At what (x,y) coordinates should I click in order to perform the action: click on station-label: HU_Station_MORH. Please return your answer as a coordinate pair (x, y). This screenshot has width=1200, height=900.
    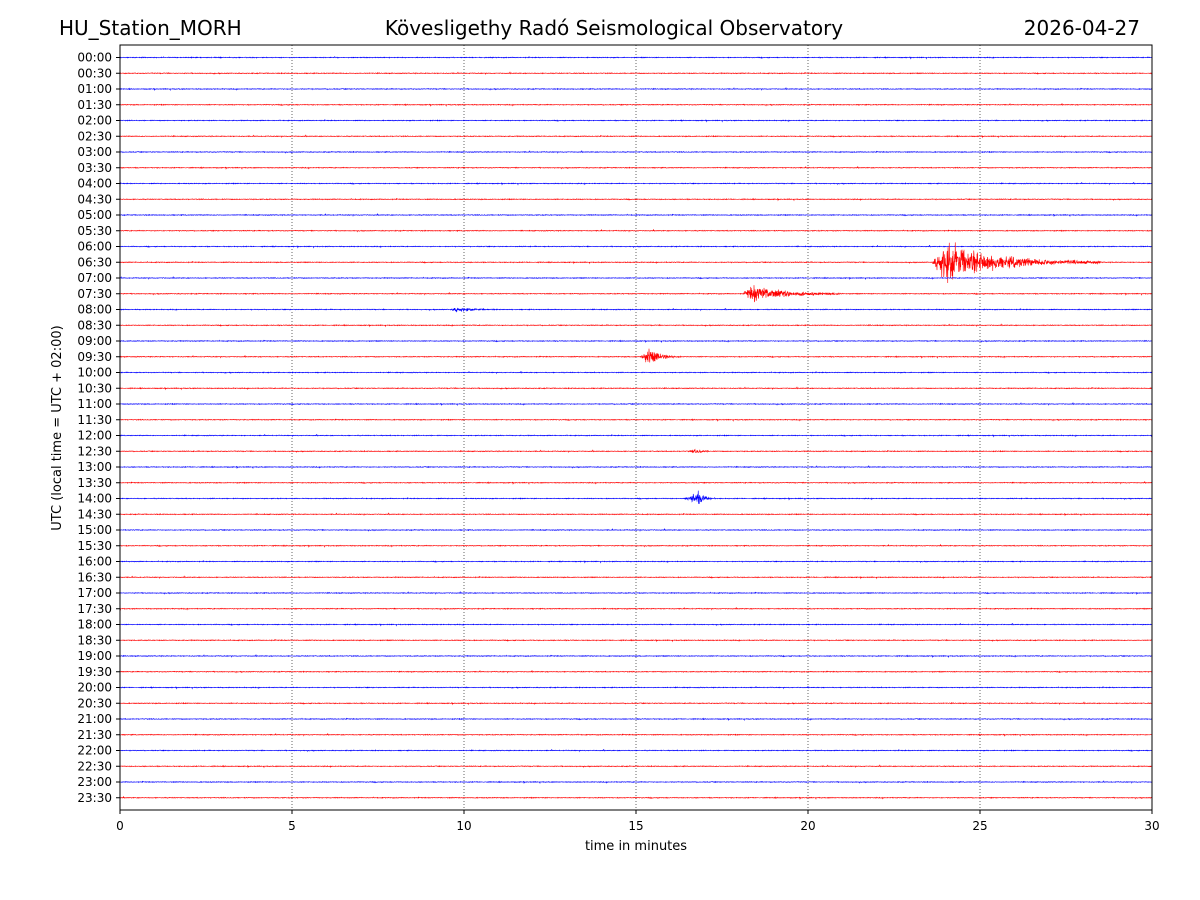
    Looking at the image, I should click on (150, 28).